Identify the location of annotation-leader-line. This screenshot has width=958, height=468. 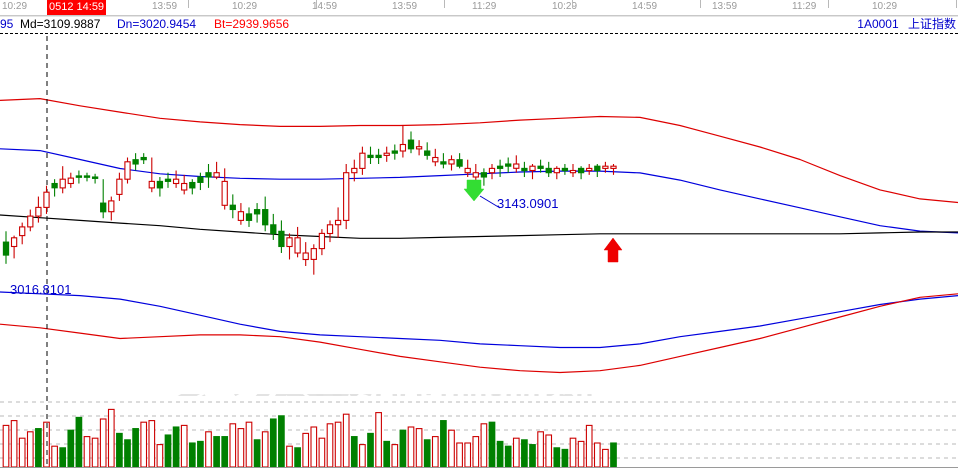
(490, 202).